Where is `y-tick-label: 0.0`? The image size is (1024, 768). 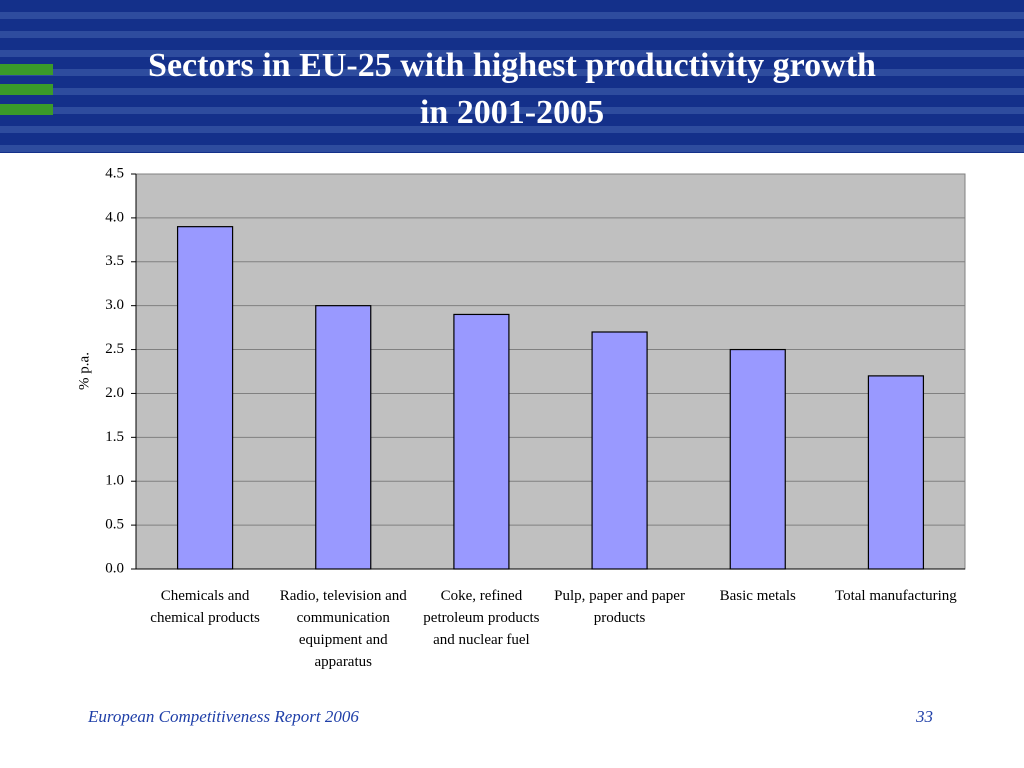
y-tick-label: 0.0 is located at coordinates (114, 568).